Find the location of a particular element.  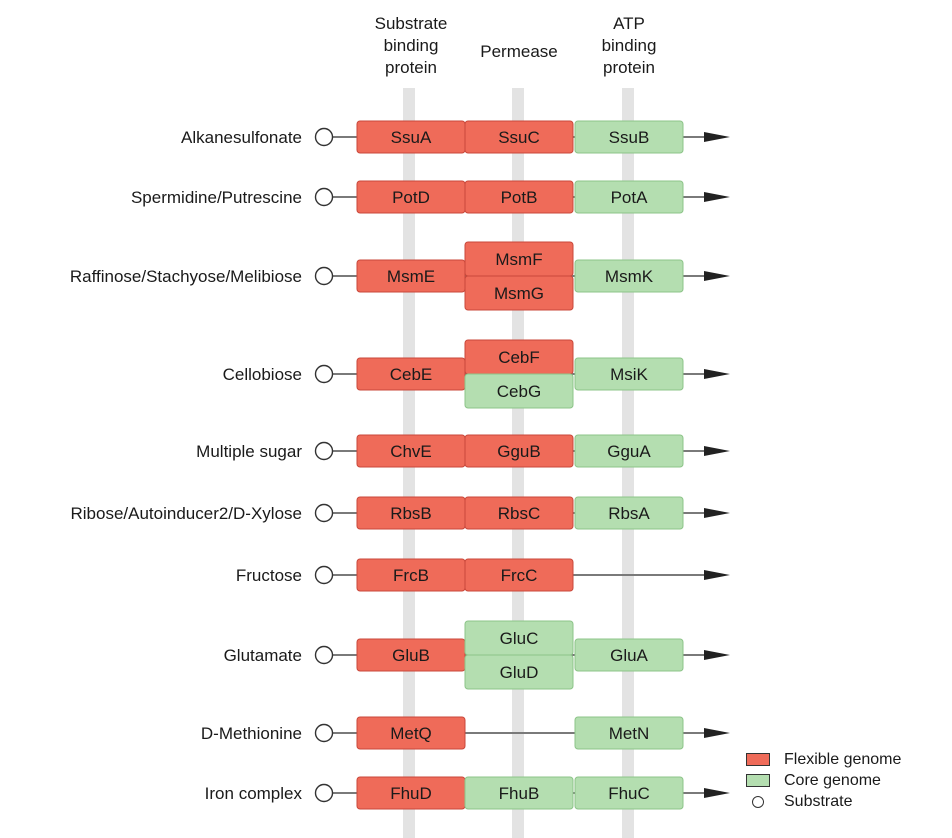

sbp-label: ChvE is located at coordinates (411, 451).